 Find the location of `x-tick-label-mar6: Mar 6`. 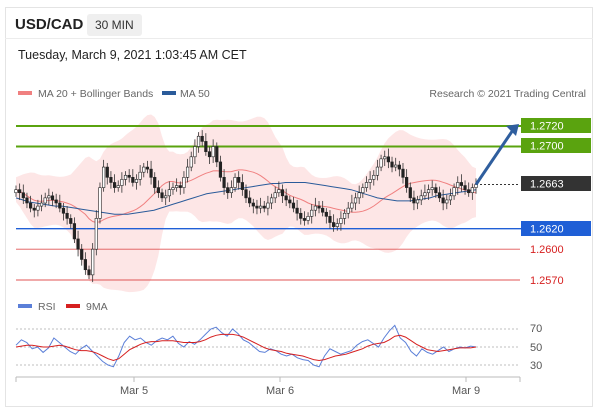

x-tick-label-mar6: Mar 6 is located at coordinates (280, 391).